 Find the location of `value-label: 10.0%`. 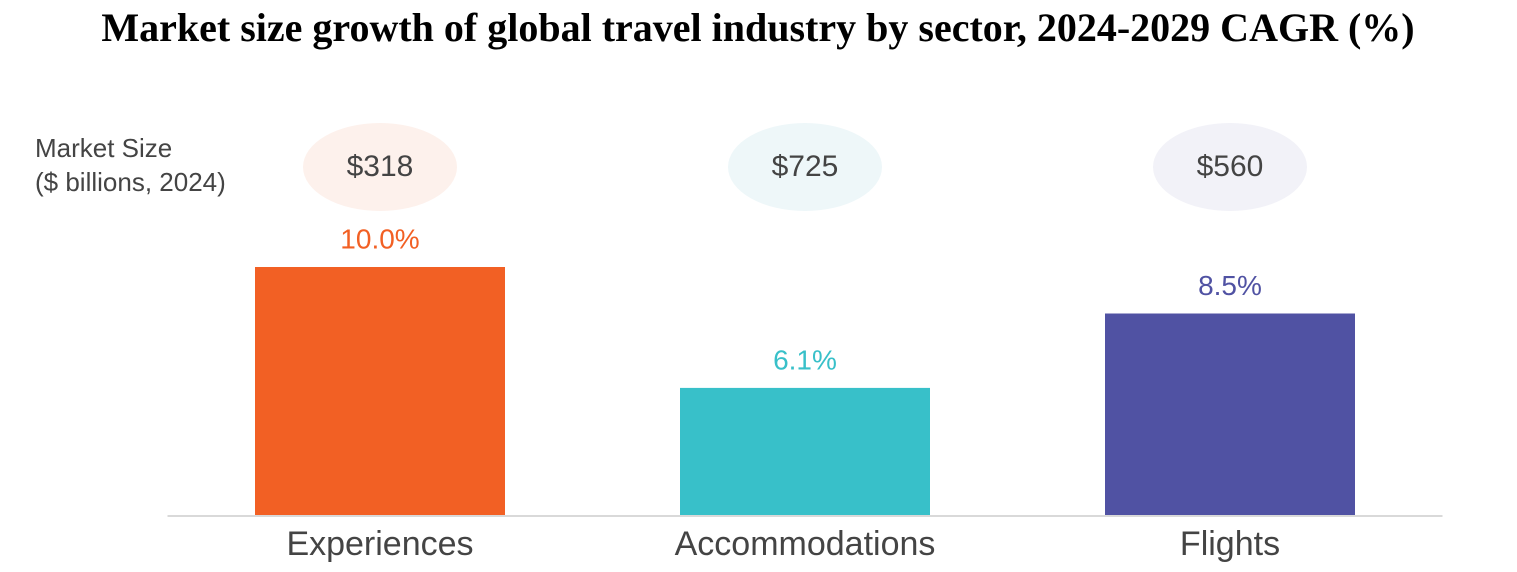

value-label: 10.0% is located at coordinates (379, 238).